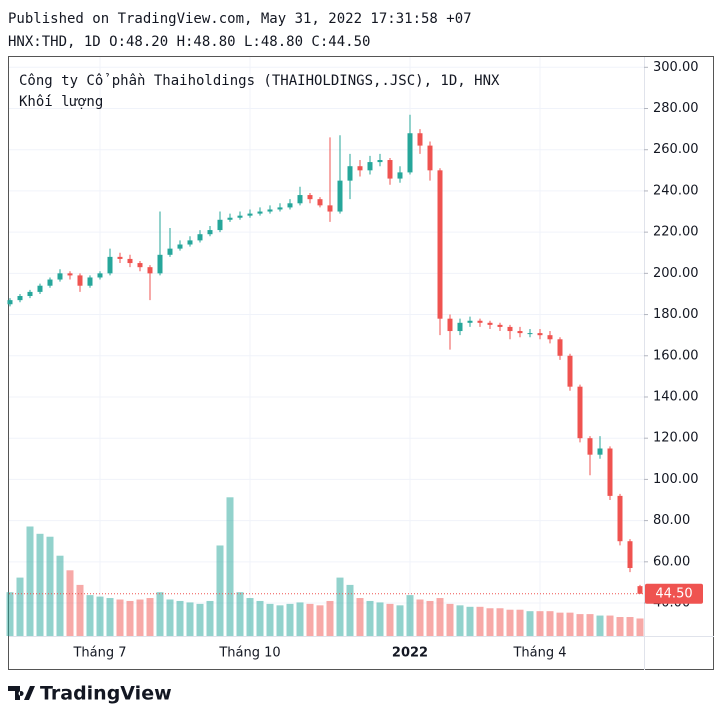  Describe the element at coordinates (99, 653) in the screenshot. I see `x-tick-label: Tháng 7` at that location.